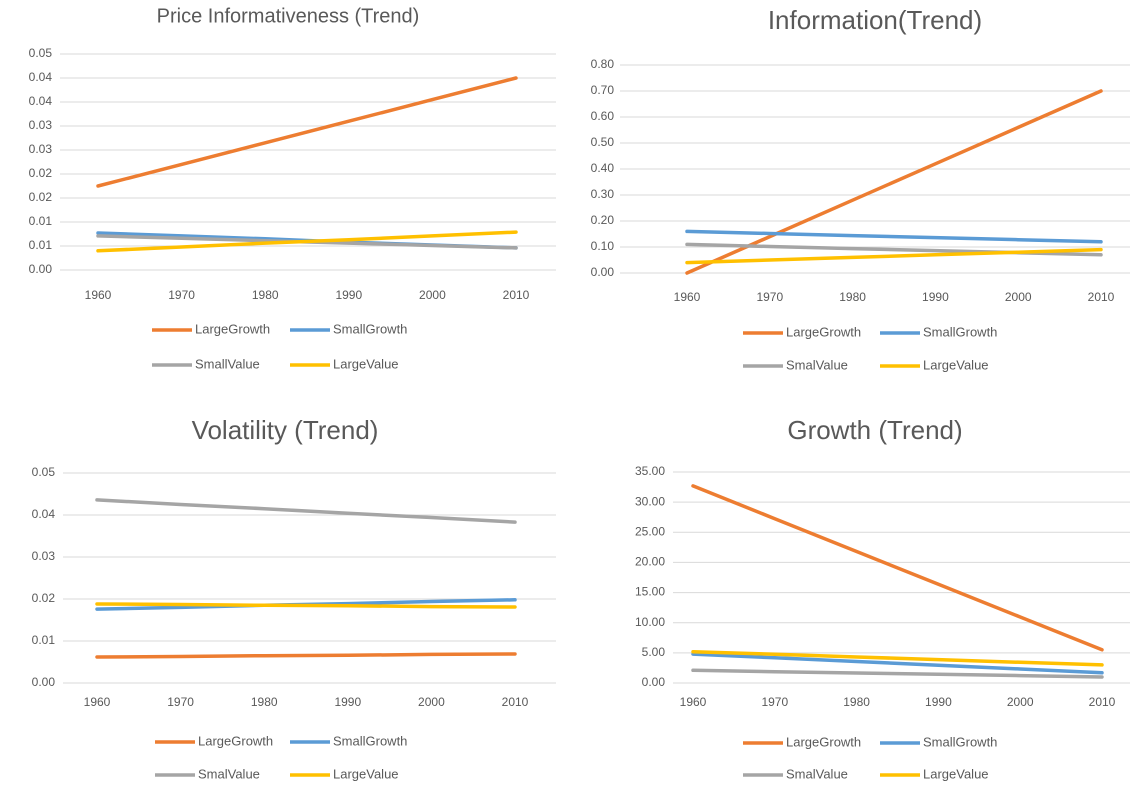 The width and height of the screenshot is (1140, 788). I want to click on y-tick-label: 0.80, so click(603, 64).